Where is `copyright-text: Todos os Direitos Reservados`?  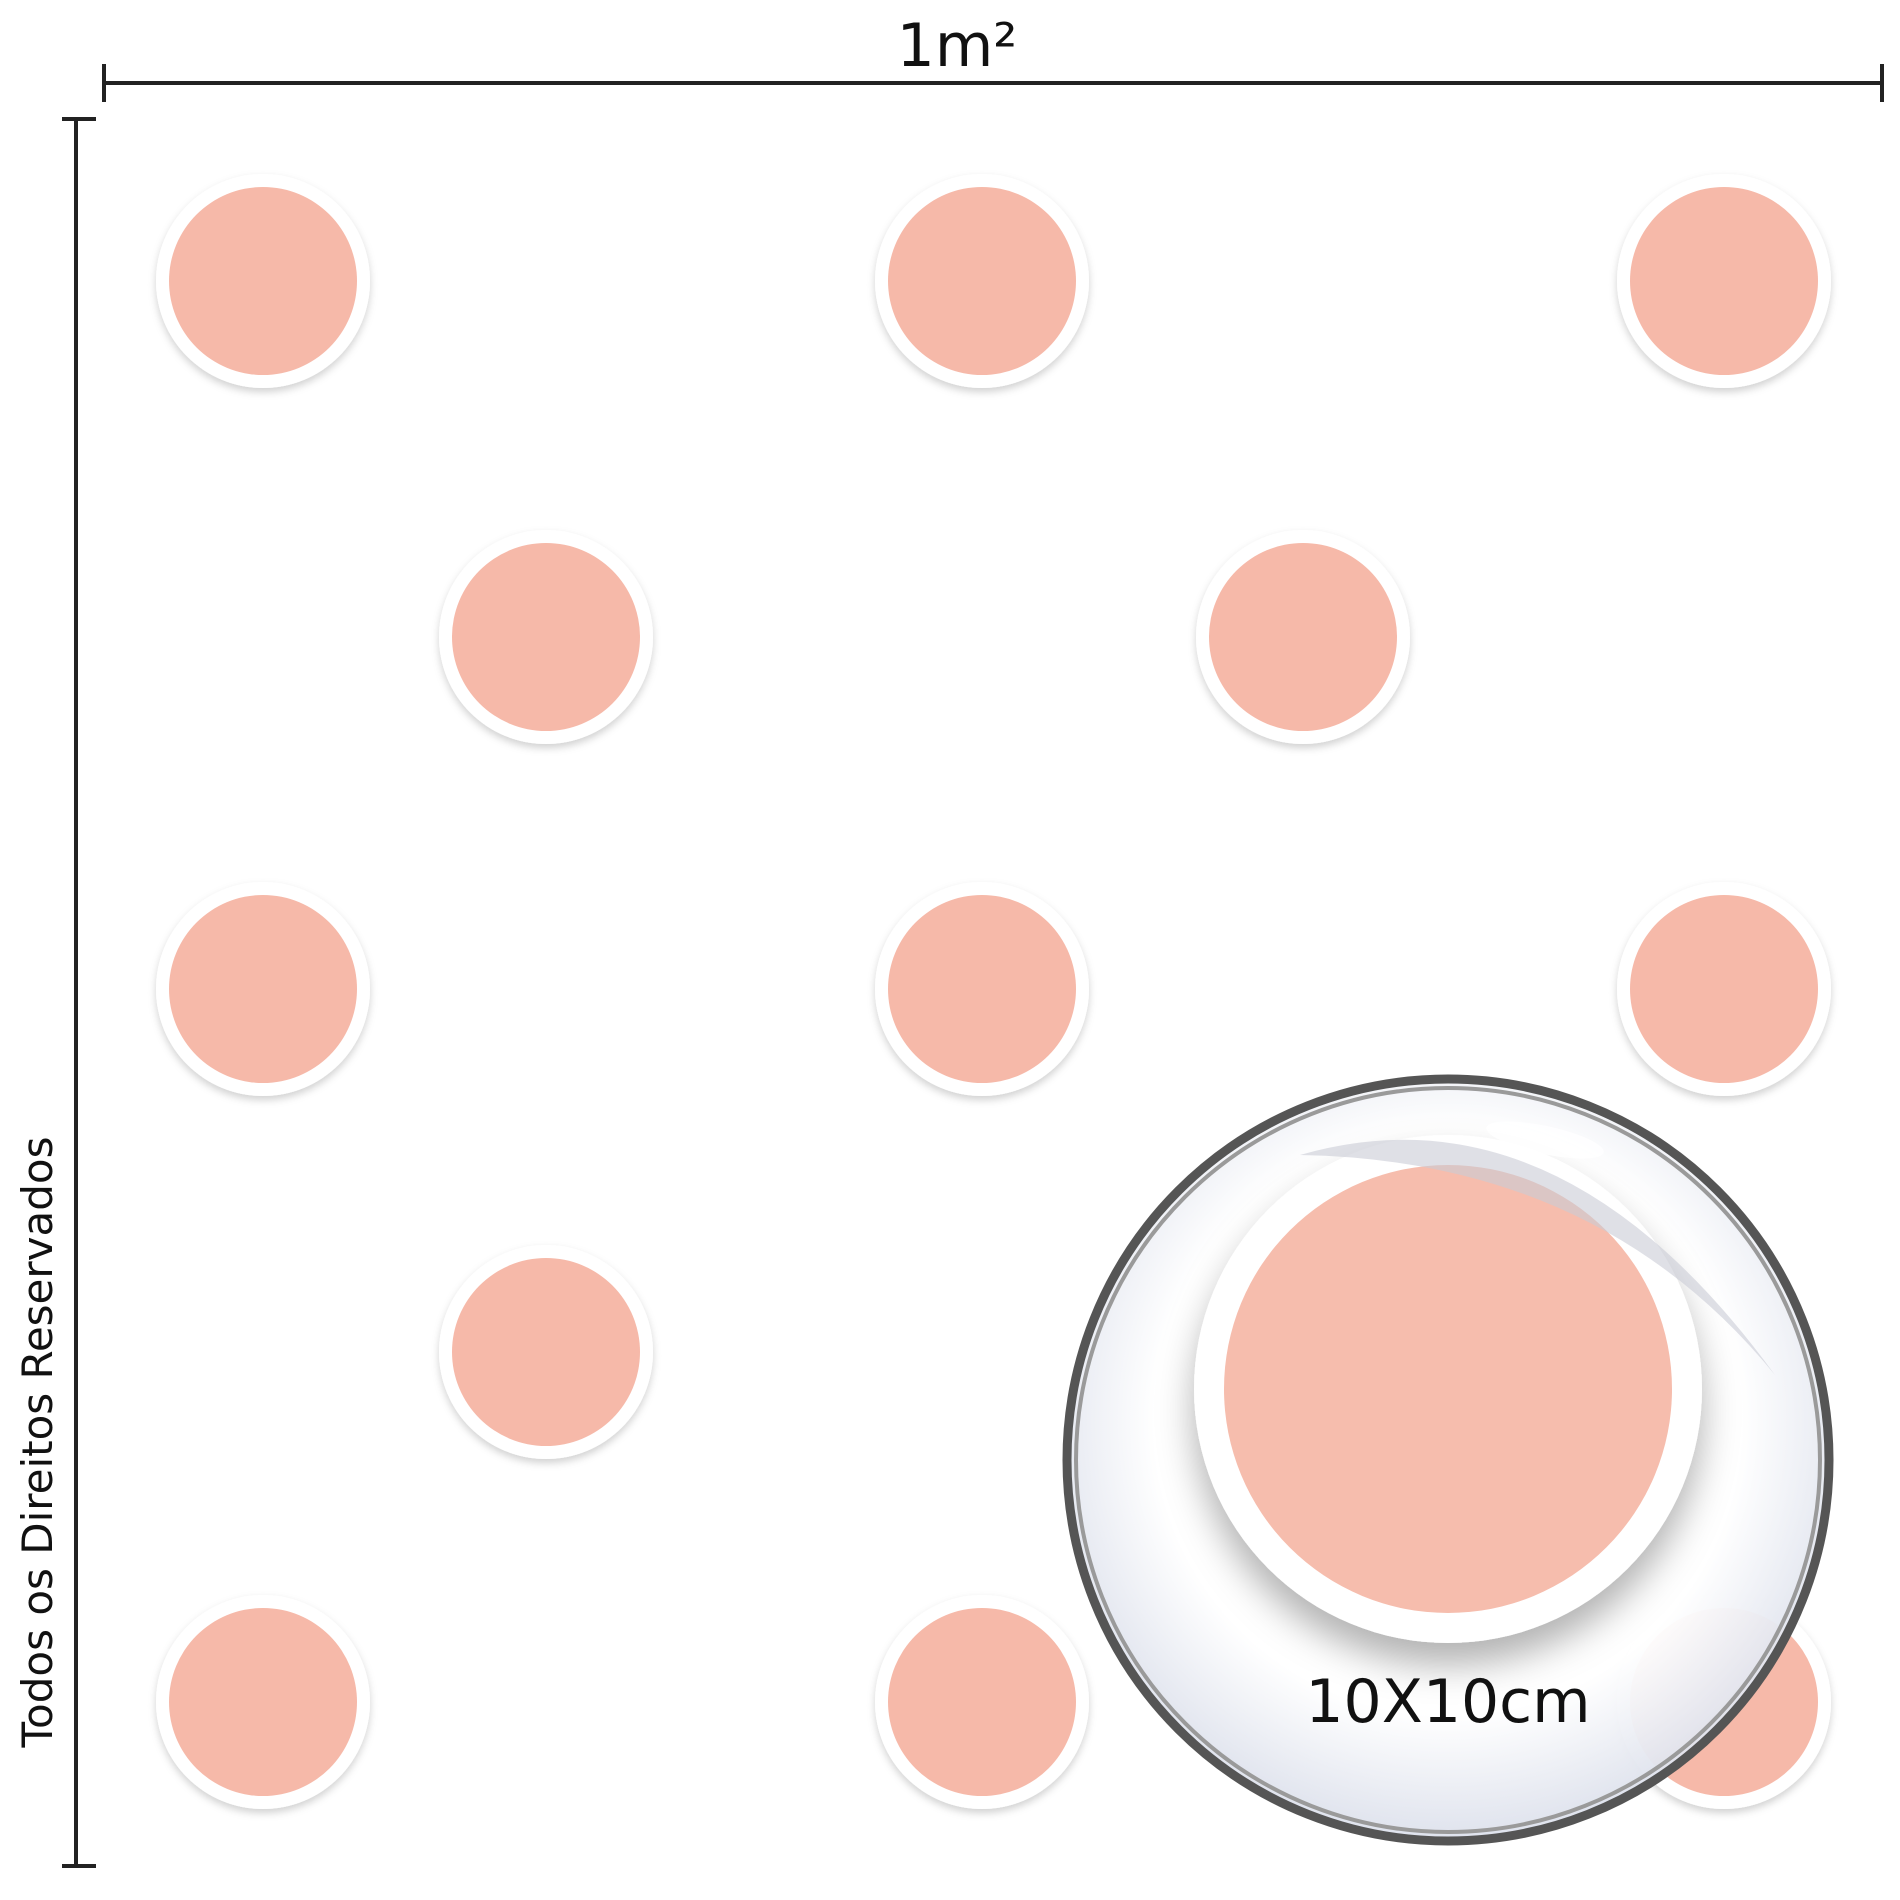 copyright-text: Todos os Direitos Reservados is located at coordinates (37, 1443).